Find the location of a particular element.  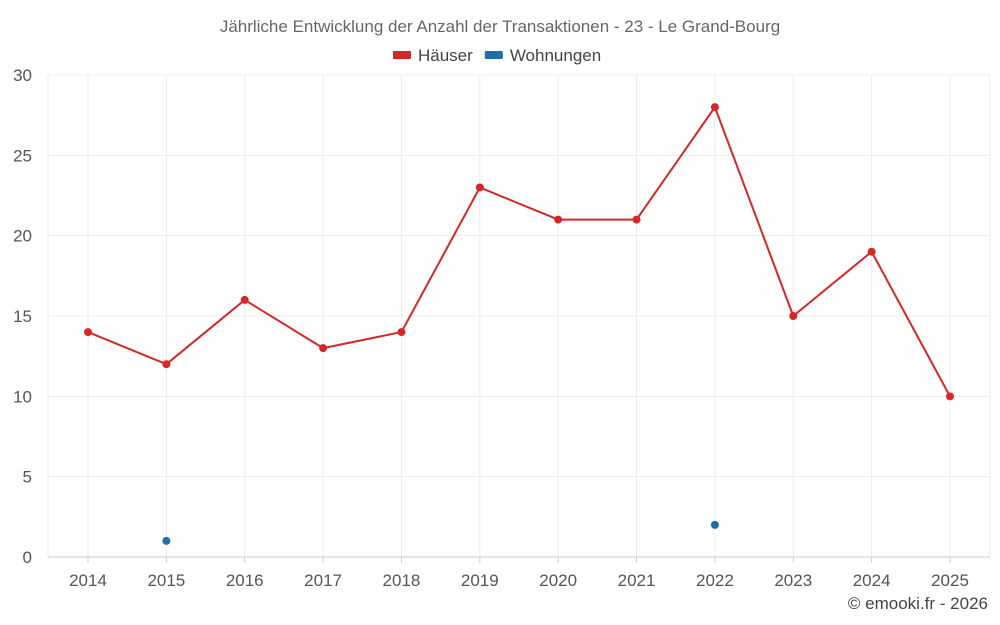

x-tick-label: 2021 is located at coordinates (637, 580).